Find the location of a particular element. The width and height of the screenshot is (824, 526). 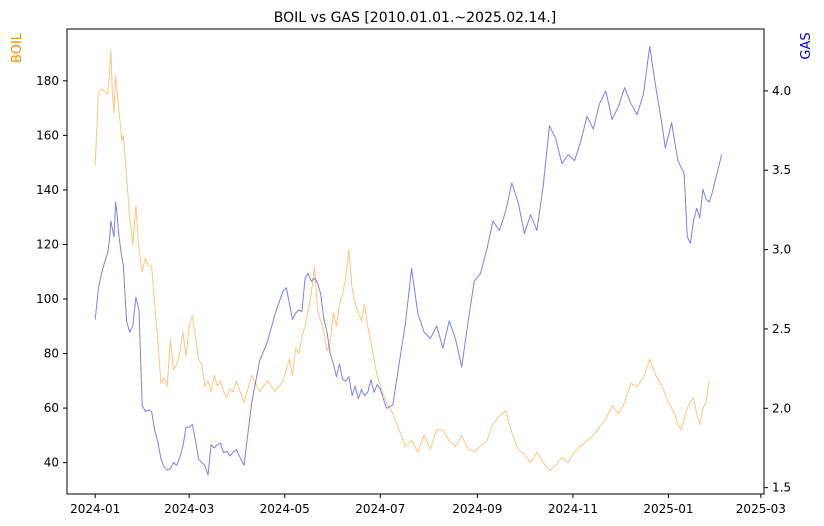

right-y-tick-label: 2.0 is located at coordinates (781, 408).